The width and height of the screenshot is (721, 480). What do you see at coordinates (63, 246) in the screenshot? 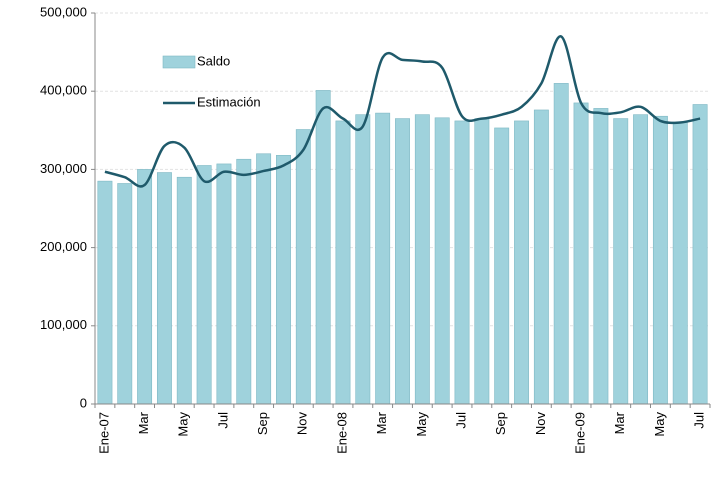
I see `y-tick-label: 200,000` at bounding box center [63, 246].